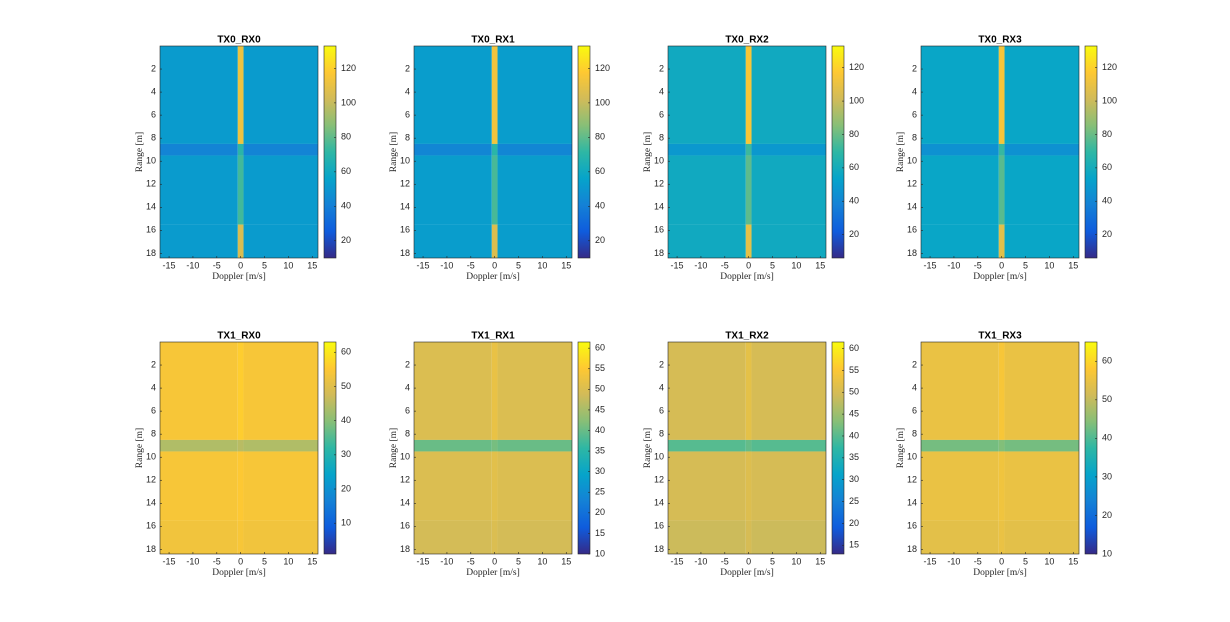 This screenshot has height=622, width=1230. Describe the element at coordinates (1049, 561) in the screenshot. I see `x-tick-label: 10` at that location.